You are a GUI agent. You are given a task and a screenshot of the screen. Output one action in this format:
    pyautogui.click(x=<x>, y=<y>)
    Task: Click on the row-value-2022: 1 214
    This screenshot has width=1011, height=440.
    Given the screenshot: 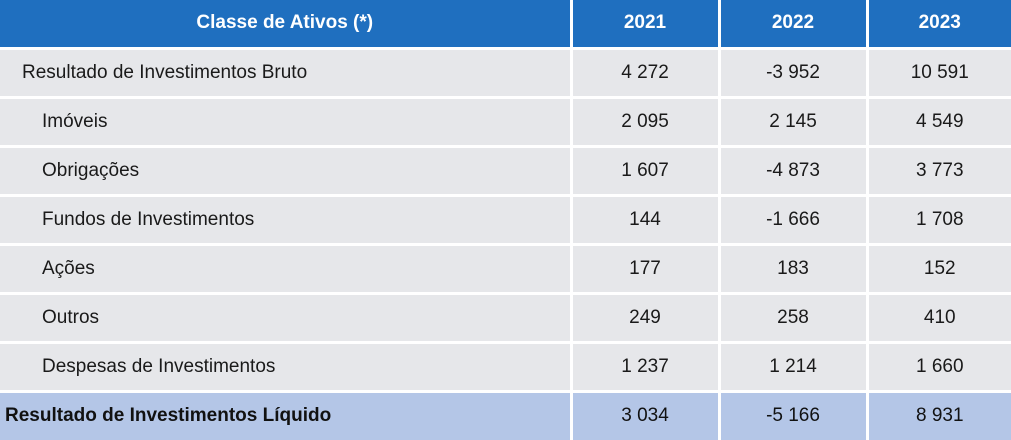 What is the action you would take?
    pyautogui.click(x=794, y=367)
    